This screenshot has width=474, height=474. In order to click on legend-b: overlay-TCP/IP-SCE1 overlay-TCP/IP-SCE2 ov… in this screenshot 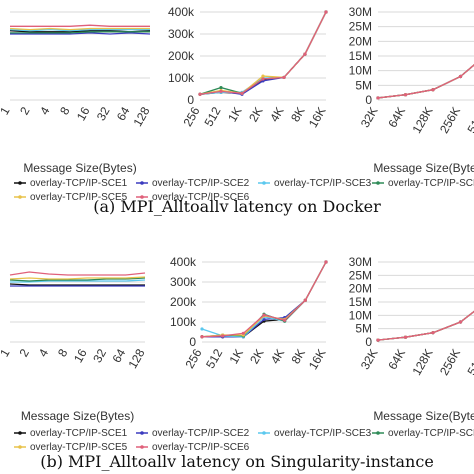, I will do `click(244, 440)`.